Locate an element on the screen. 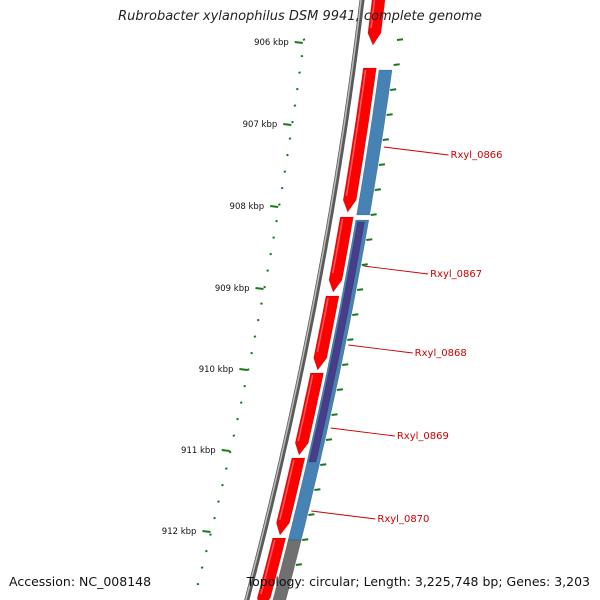 Image resolution: width=600 pixels, height=600 pixels. gene-label: Rxyl_0869 is located at coordinates (423, 436).